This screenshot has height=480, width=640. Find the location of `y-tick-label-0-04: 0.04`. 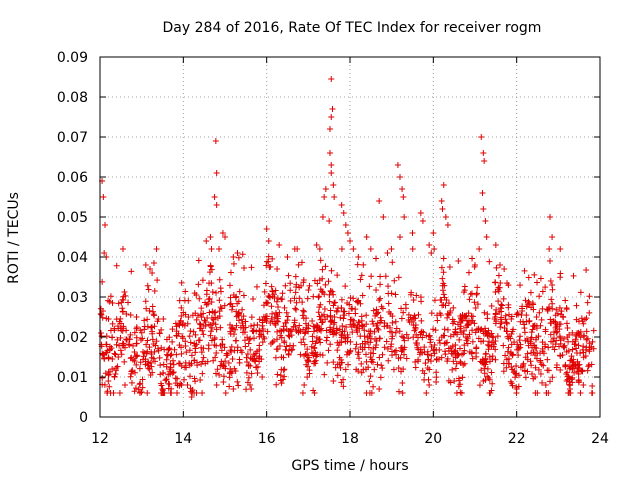

y-tick-label-0-04: 0.04 is located at coordinates (72, 258).